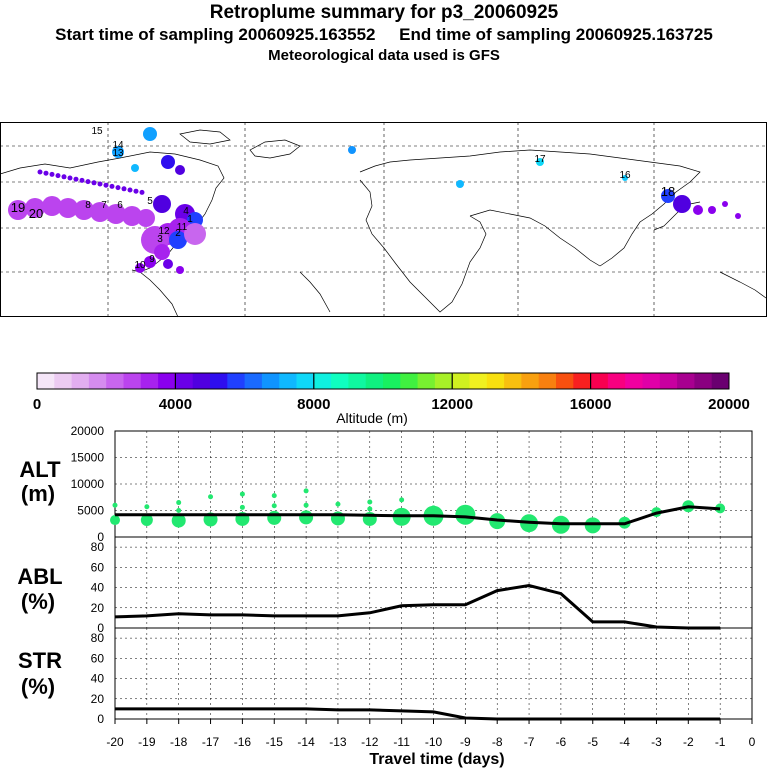  Describe the element at coordinates (384, 12) in the screenshot. I see `chart-title: Retroplume summary for p3_20060925` at that location.